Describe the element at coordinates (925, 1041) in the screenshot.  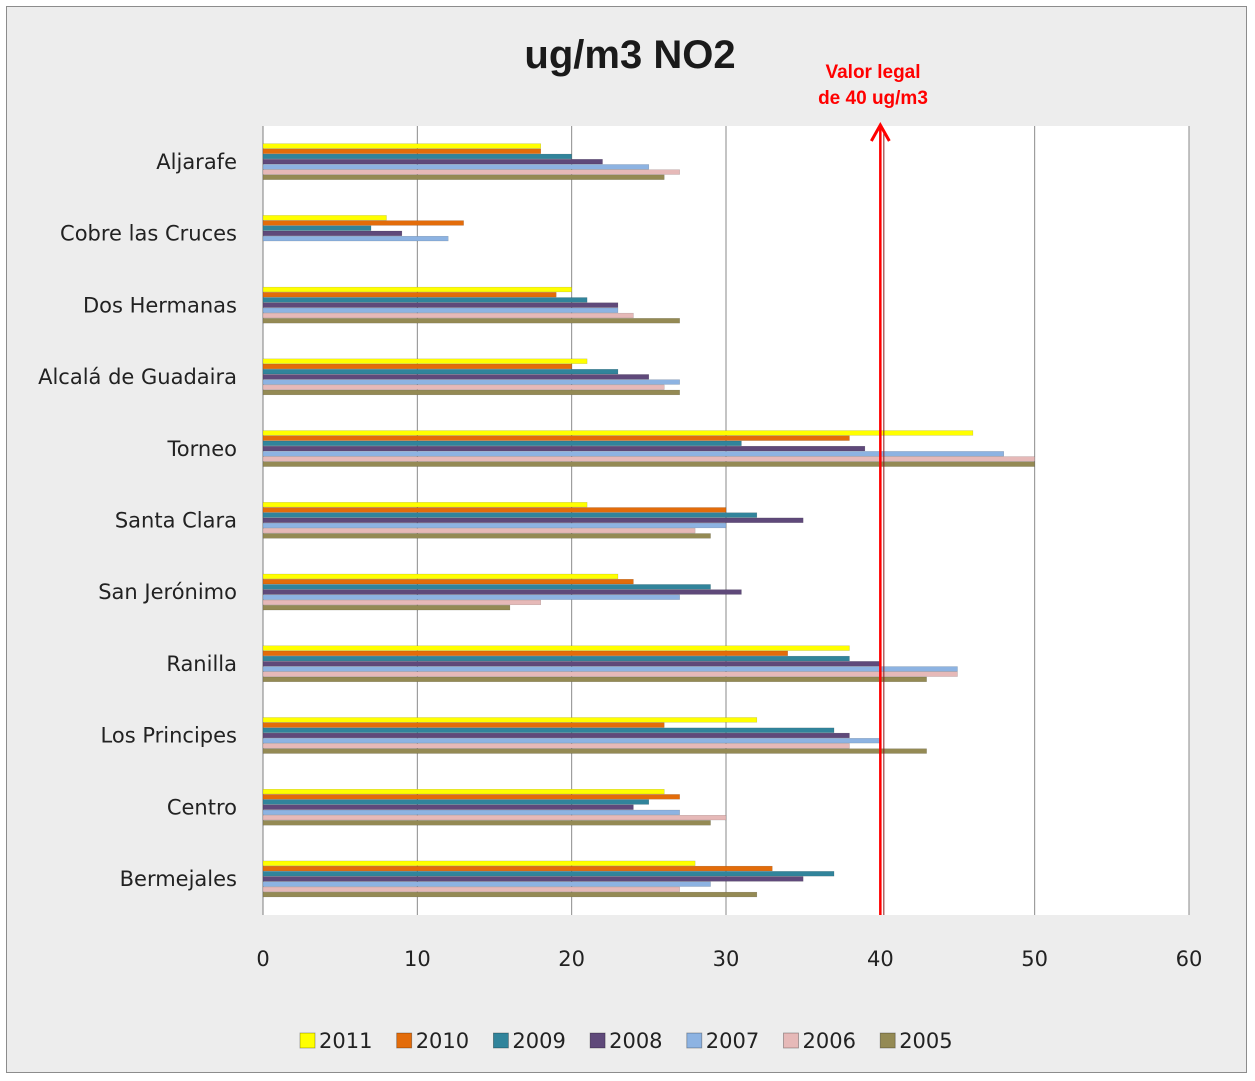
I see `legend-label: 2005` at that location.